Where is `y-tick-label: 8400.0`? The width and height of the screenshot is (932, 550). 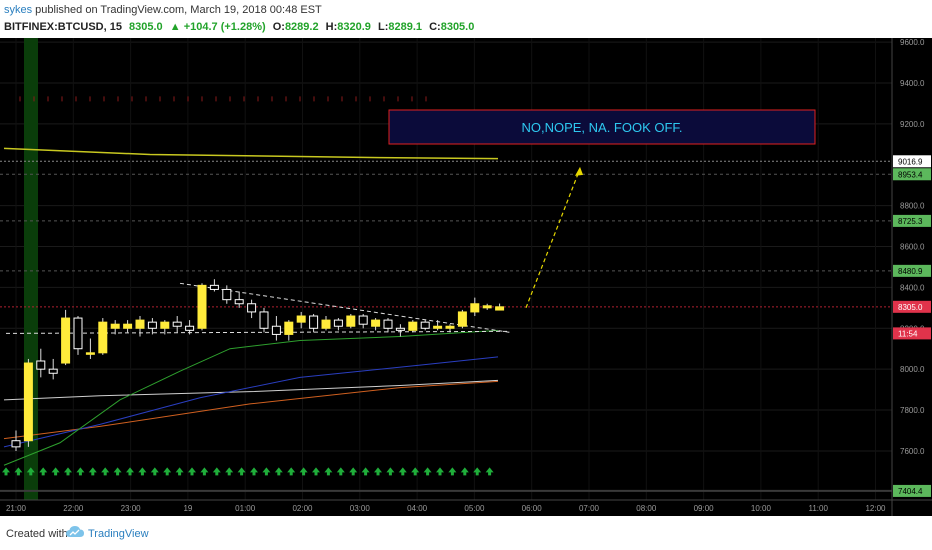 y-tick-label: 8400.0 is located at coordinates (912, 287).